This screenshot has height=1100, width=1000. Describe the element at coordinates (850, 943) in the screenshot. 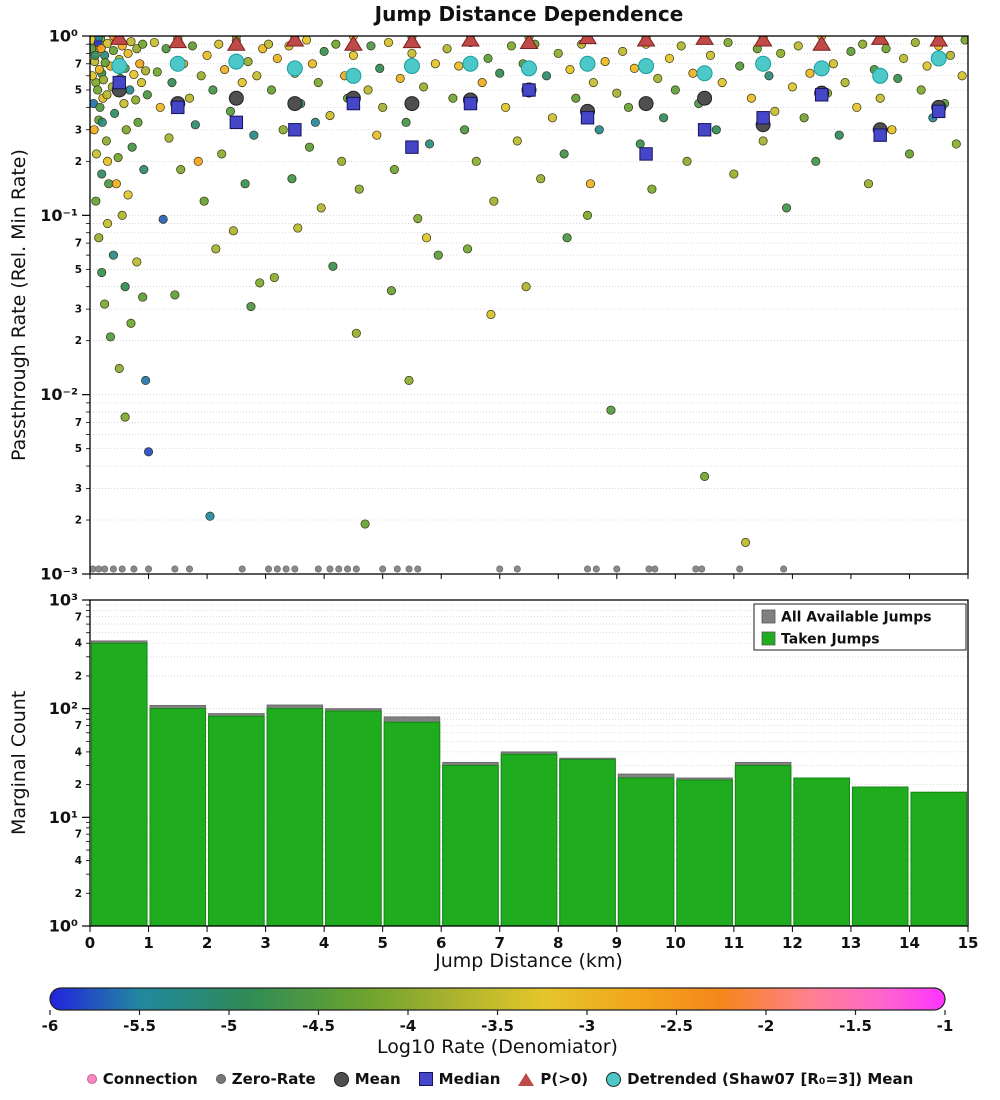

I see `svg-text: 13` at that location.